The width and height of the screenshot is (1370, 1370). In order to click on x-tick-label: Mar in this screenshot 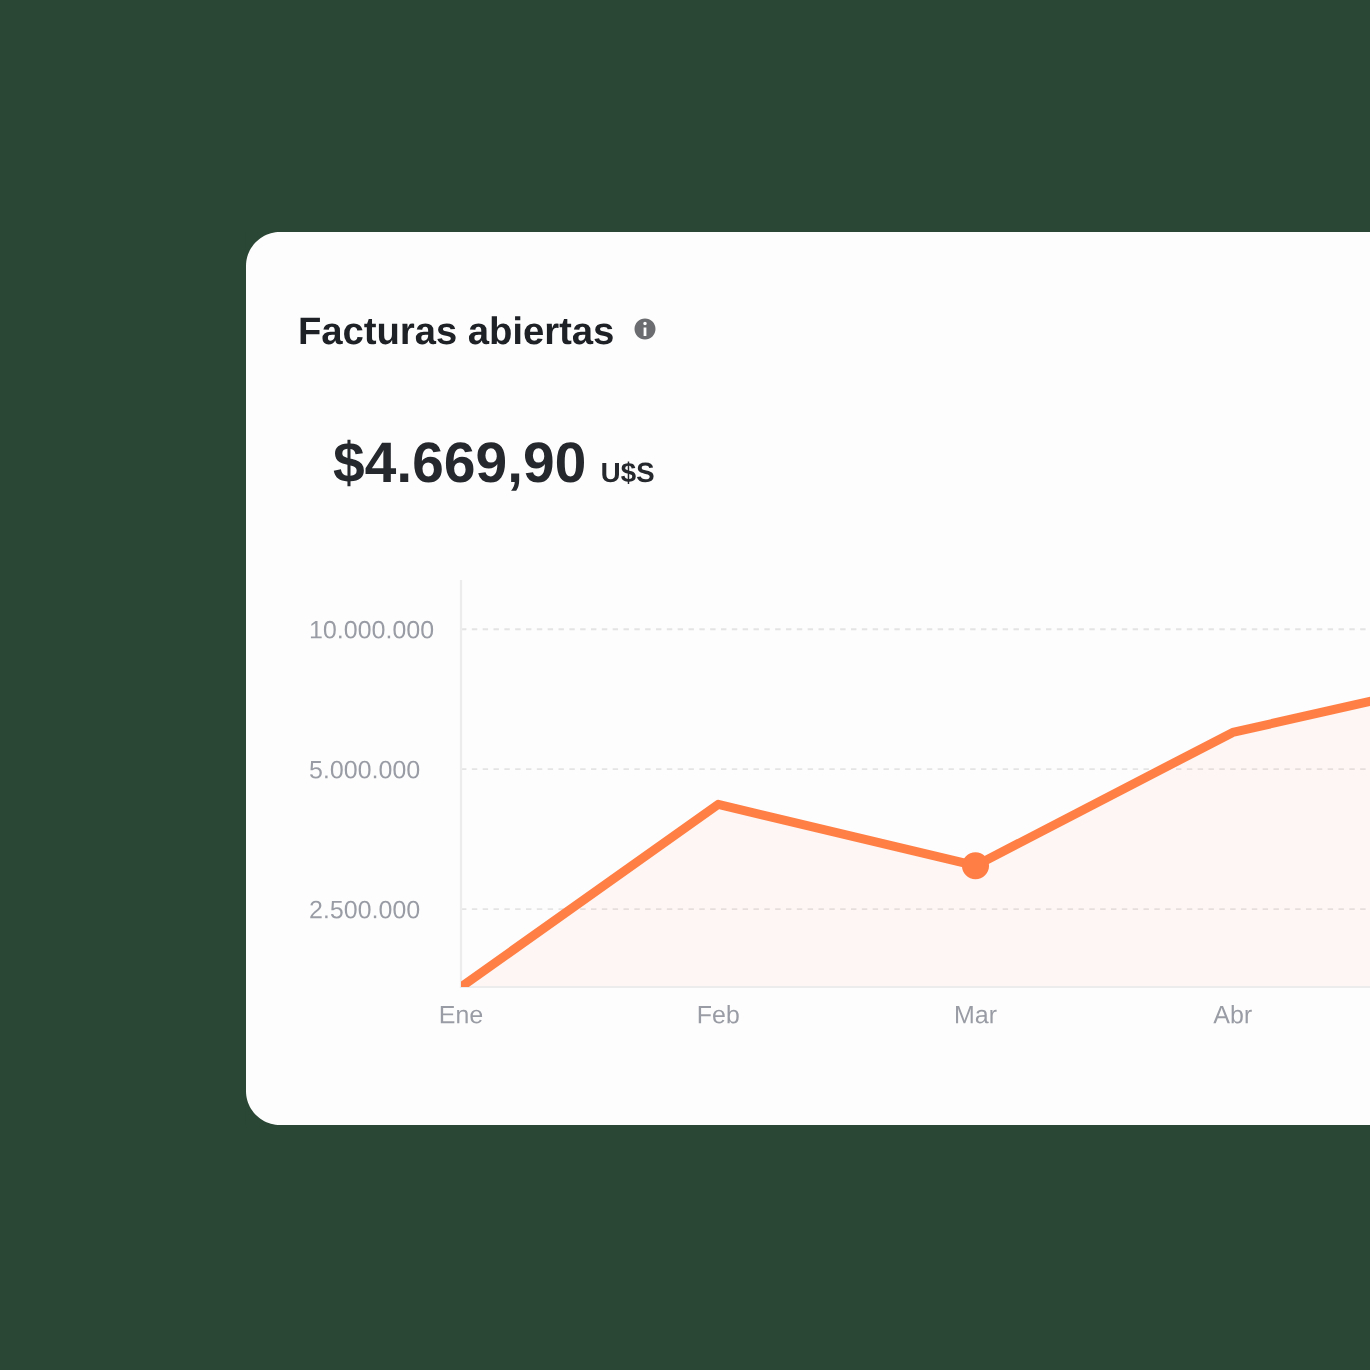, I will do `click(976, 1014)`.